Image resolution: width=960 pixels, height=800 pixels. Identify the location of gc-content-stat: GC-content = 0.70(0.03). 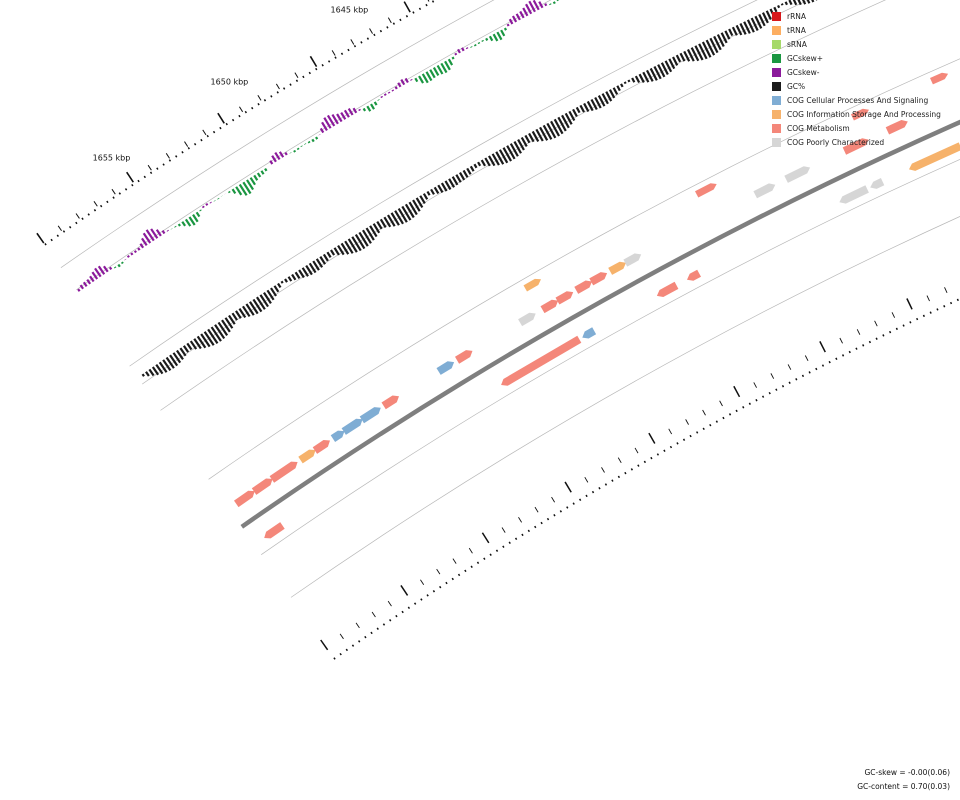
(903, 786).